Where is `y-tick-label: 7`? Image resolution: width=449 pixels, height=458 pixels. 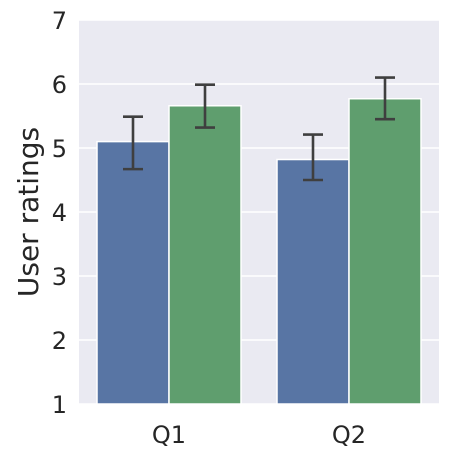
y-tick-label: 7 is located at coordinates (59, 21).